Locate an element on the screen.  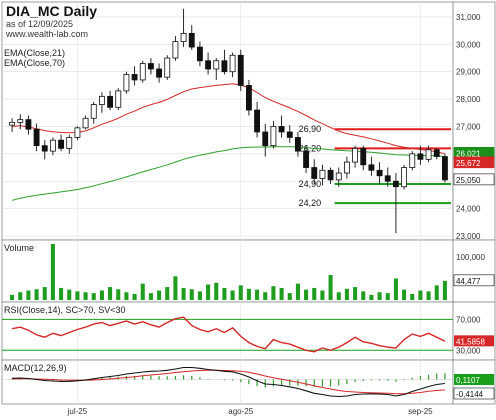
chart-site: www.wealth-lab.com is located at coordinates (46, 34).